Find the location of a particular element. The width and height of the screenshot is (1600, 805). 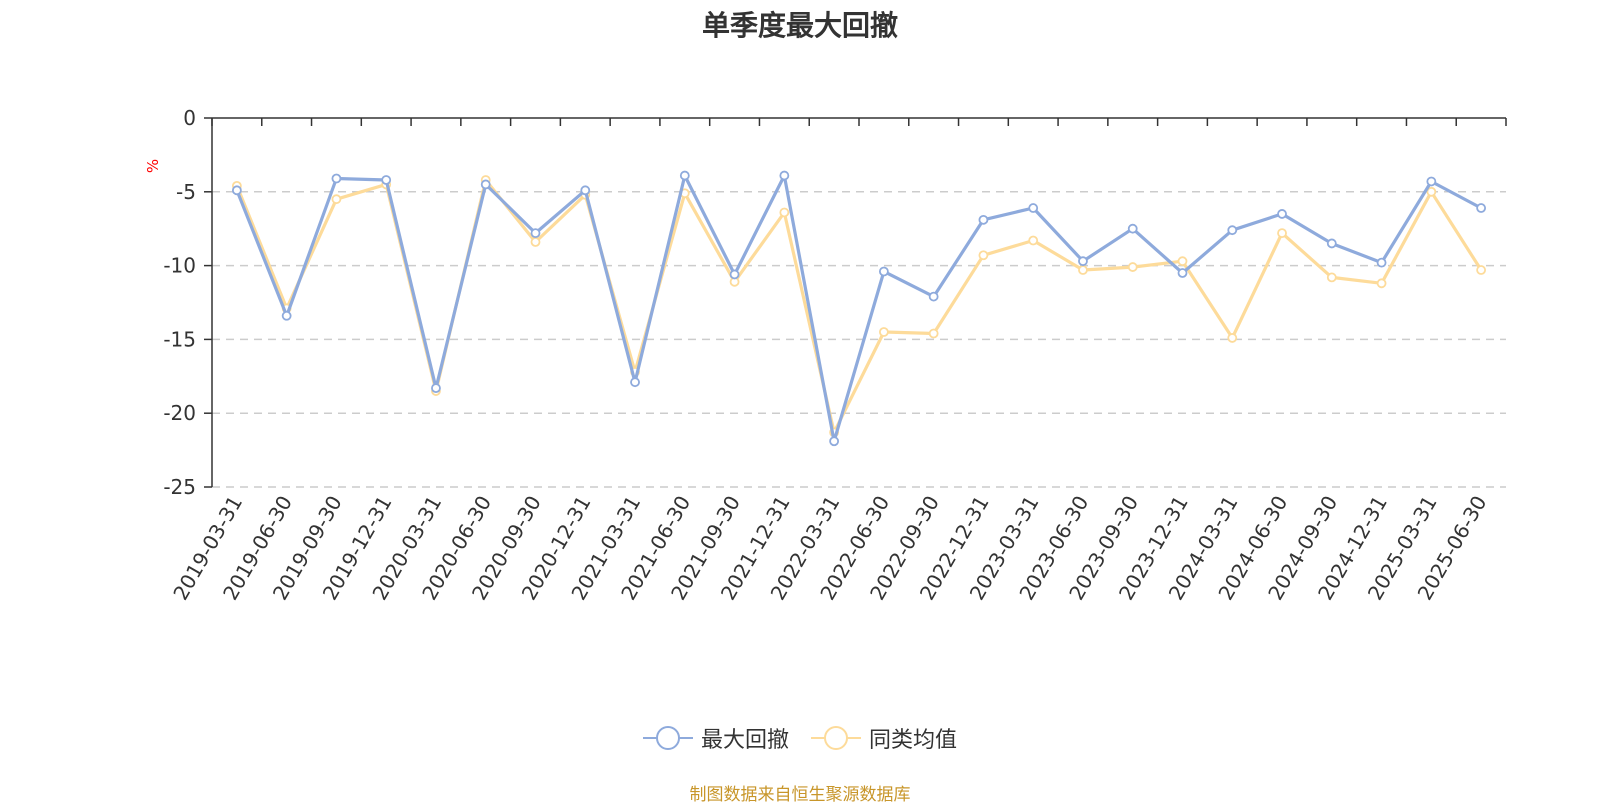

legend-item-series-1: 最大回撤 is located at coordinates (715, 738).